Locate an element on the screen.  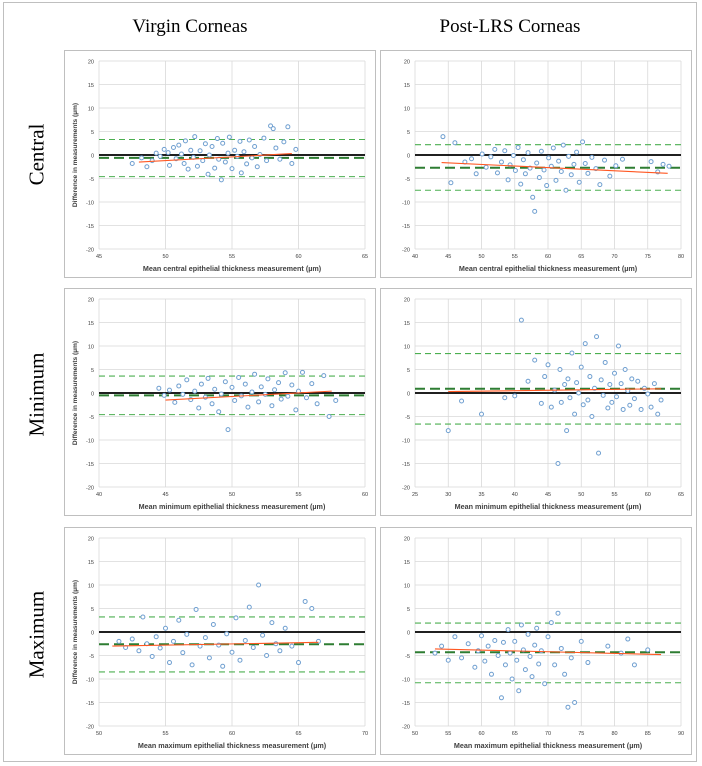
x-tick-label: 65 is located at coordinates (681, 495).